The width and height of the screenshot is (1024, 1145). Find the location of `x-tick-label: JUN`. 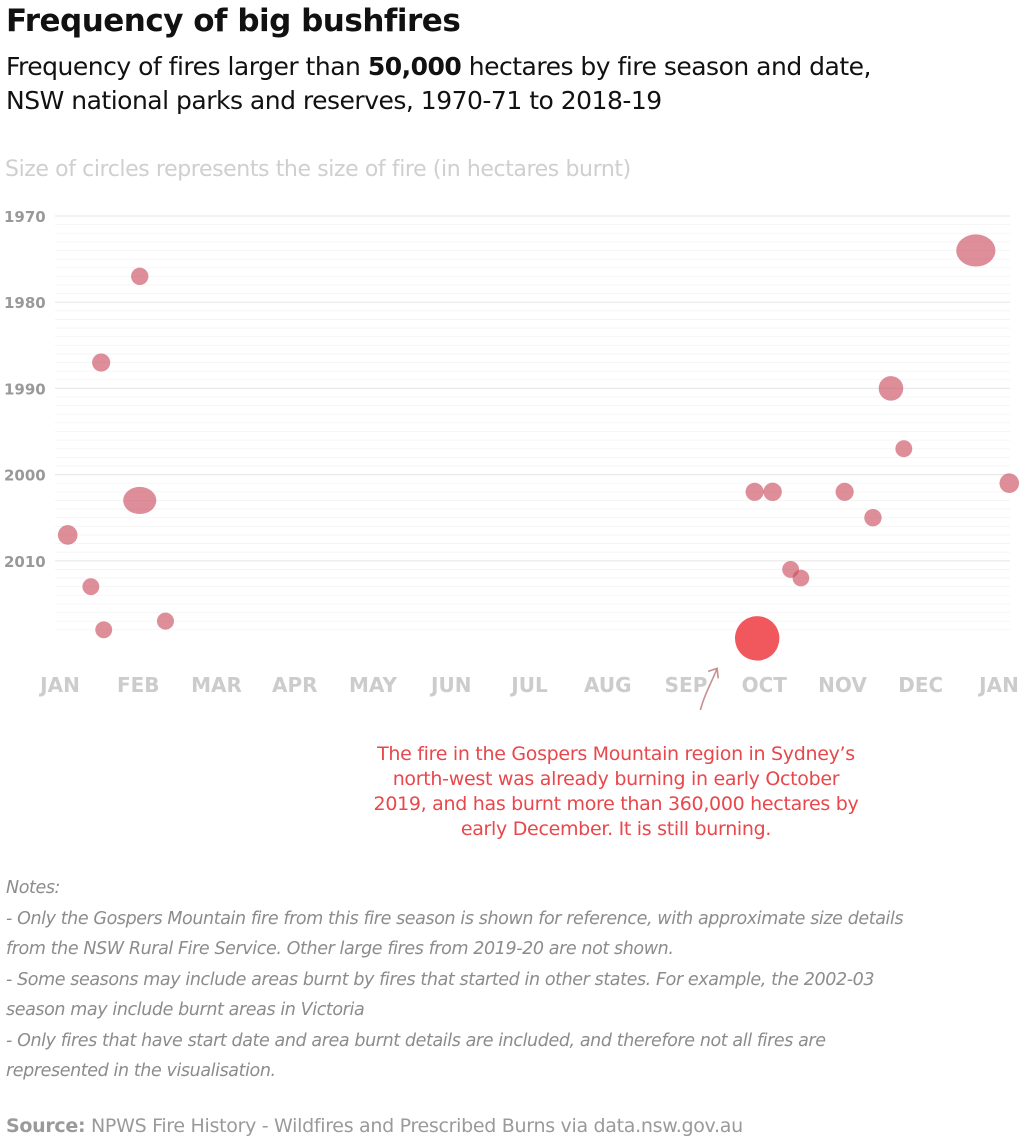

x-tick-label: JUN is located at coordinates (450, 685).